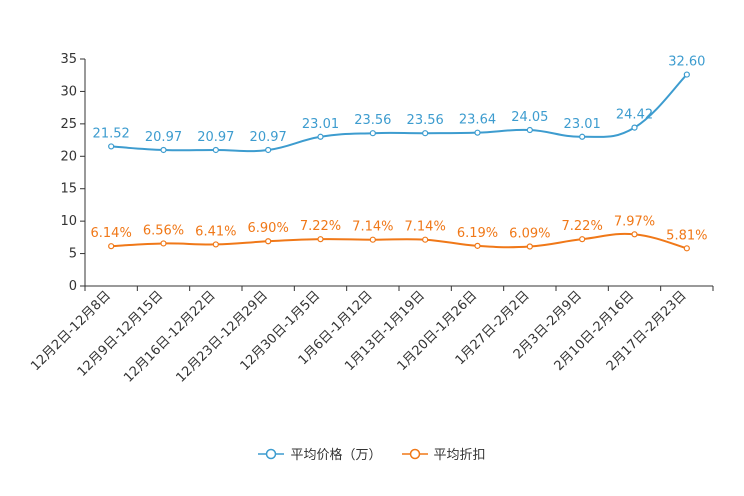 The image size is (744, 496). What do you see at coordinates (477, 120) in the screenshot?
I see `data-label: 23.64` at bounding box center [477, 120].